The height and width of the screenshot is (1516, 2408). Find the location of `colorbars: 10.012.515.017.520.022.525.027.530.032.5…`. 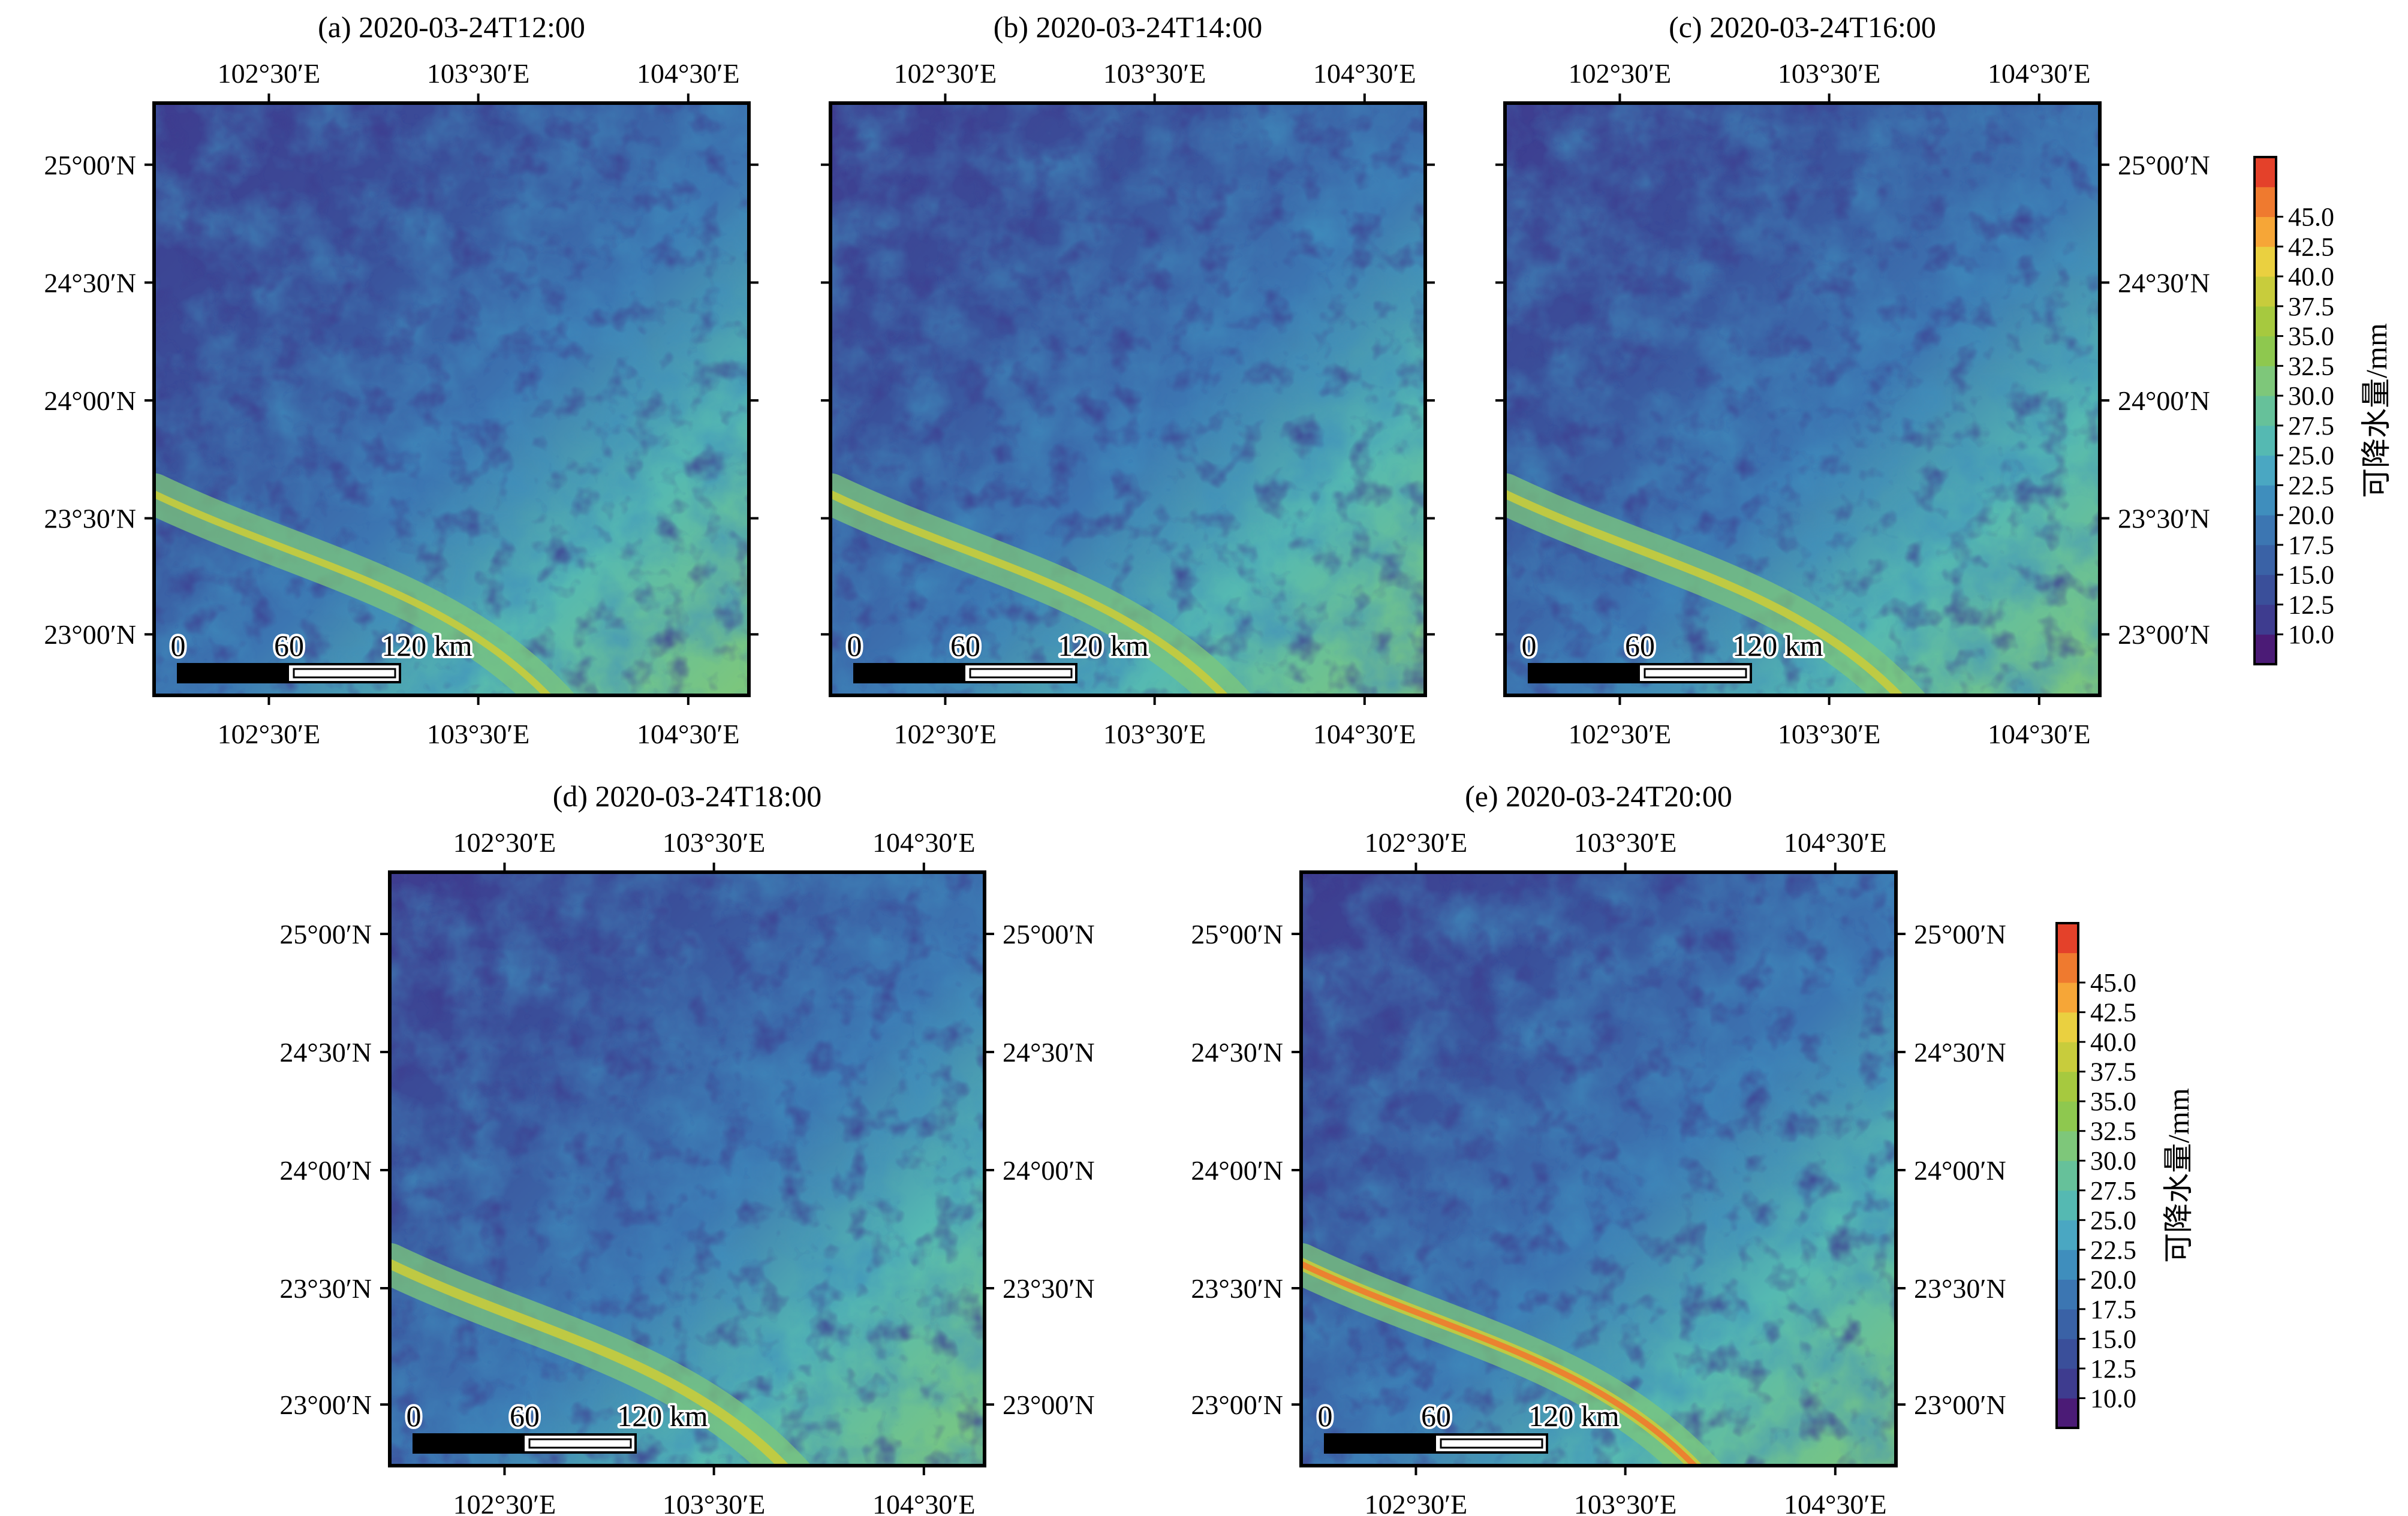

colorbars: 10.012.515.017.520.022.525.027.530.032.5… is located at coordinates (2224, 792).